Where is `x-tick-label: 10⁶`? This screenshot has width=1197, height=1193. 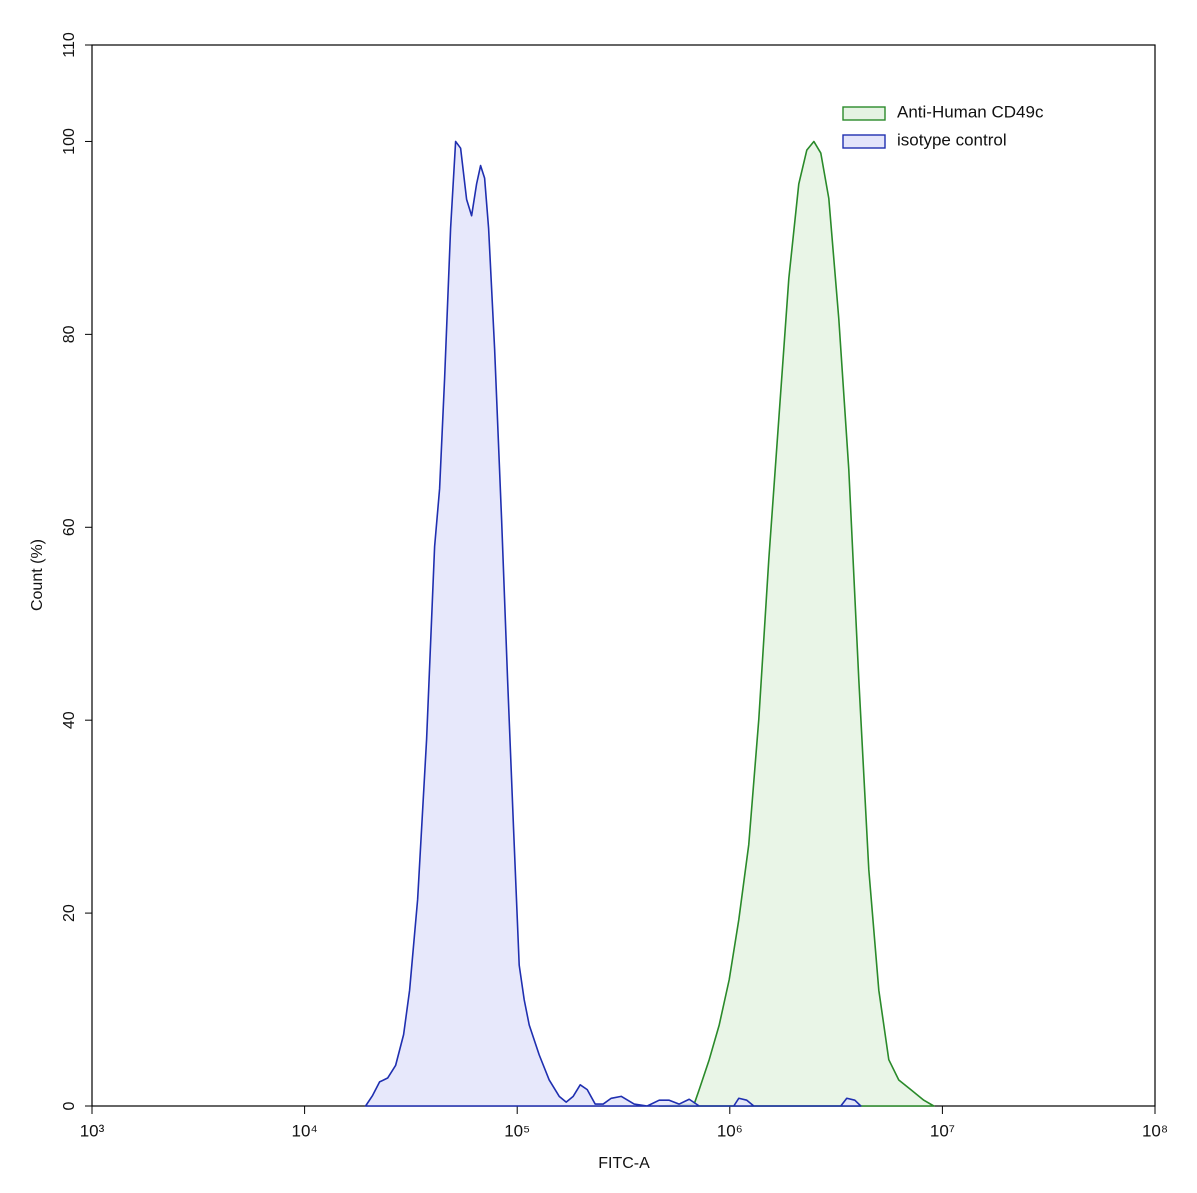
x-tick-label: 10⁶ is located at coordinates (730, 1130).